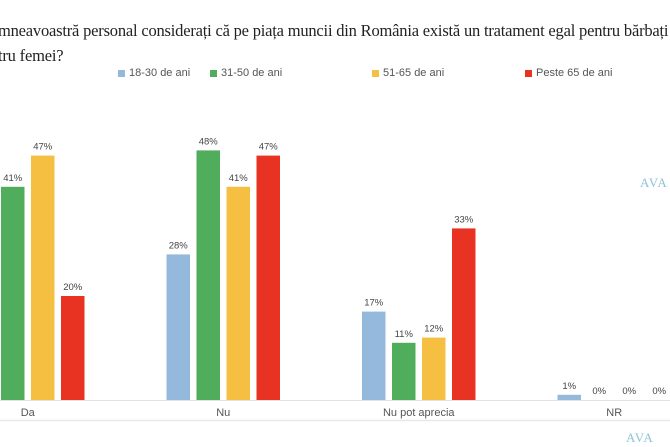 The width and height of the screenshot is (670, 447). What do you see at coordinates (179, 245) in the screenshot?
I see `data-label: 28%` at bounding box center [179, 245].